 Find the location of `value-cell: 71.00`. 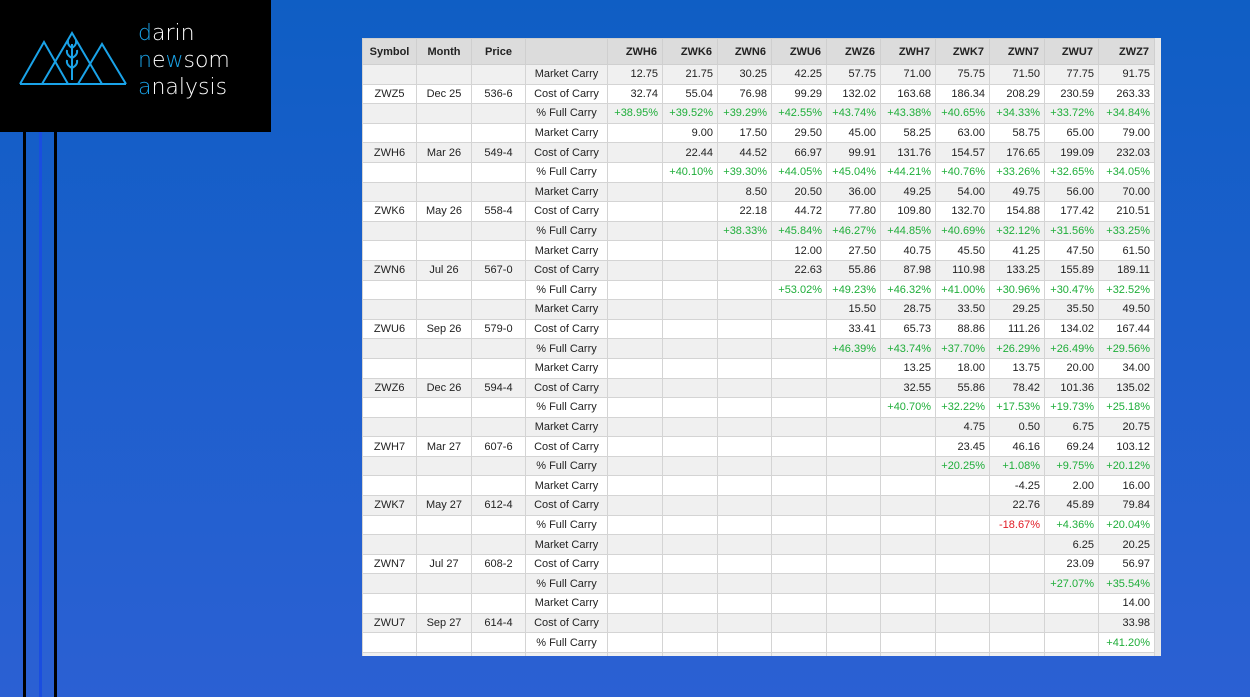

value-cell: 71.00 is located at coordinates (908, 74).